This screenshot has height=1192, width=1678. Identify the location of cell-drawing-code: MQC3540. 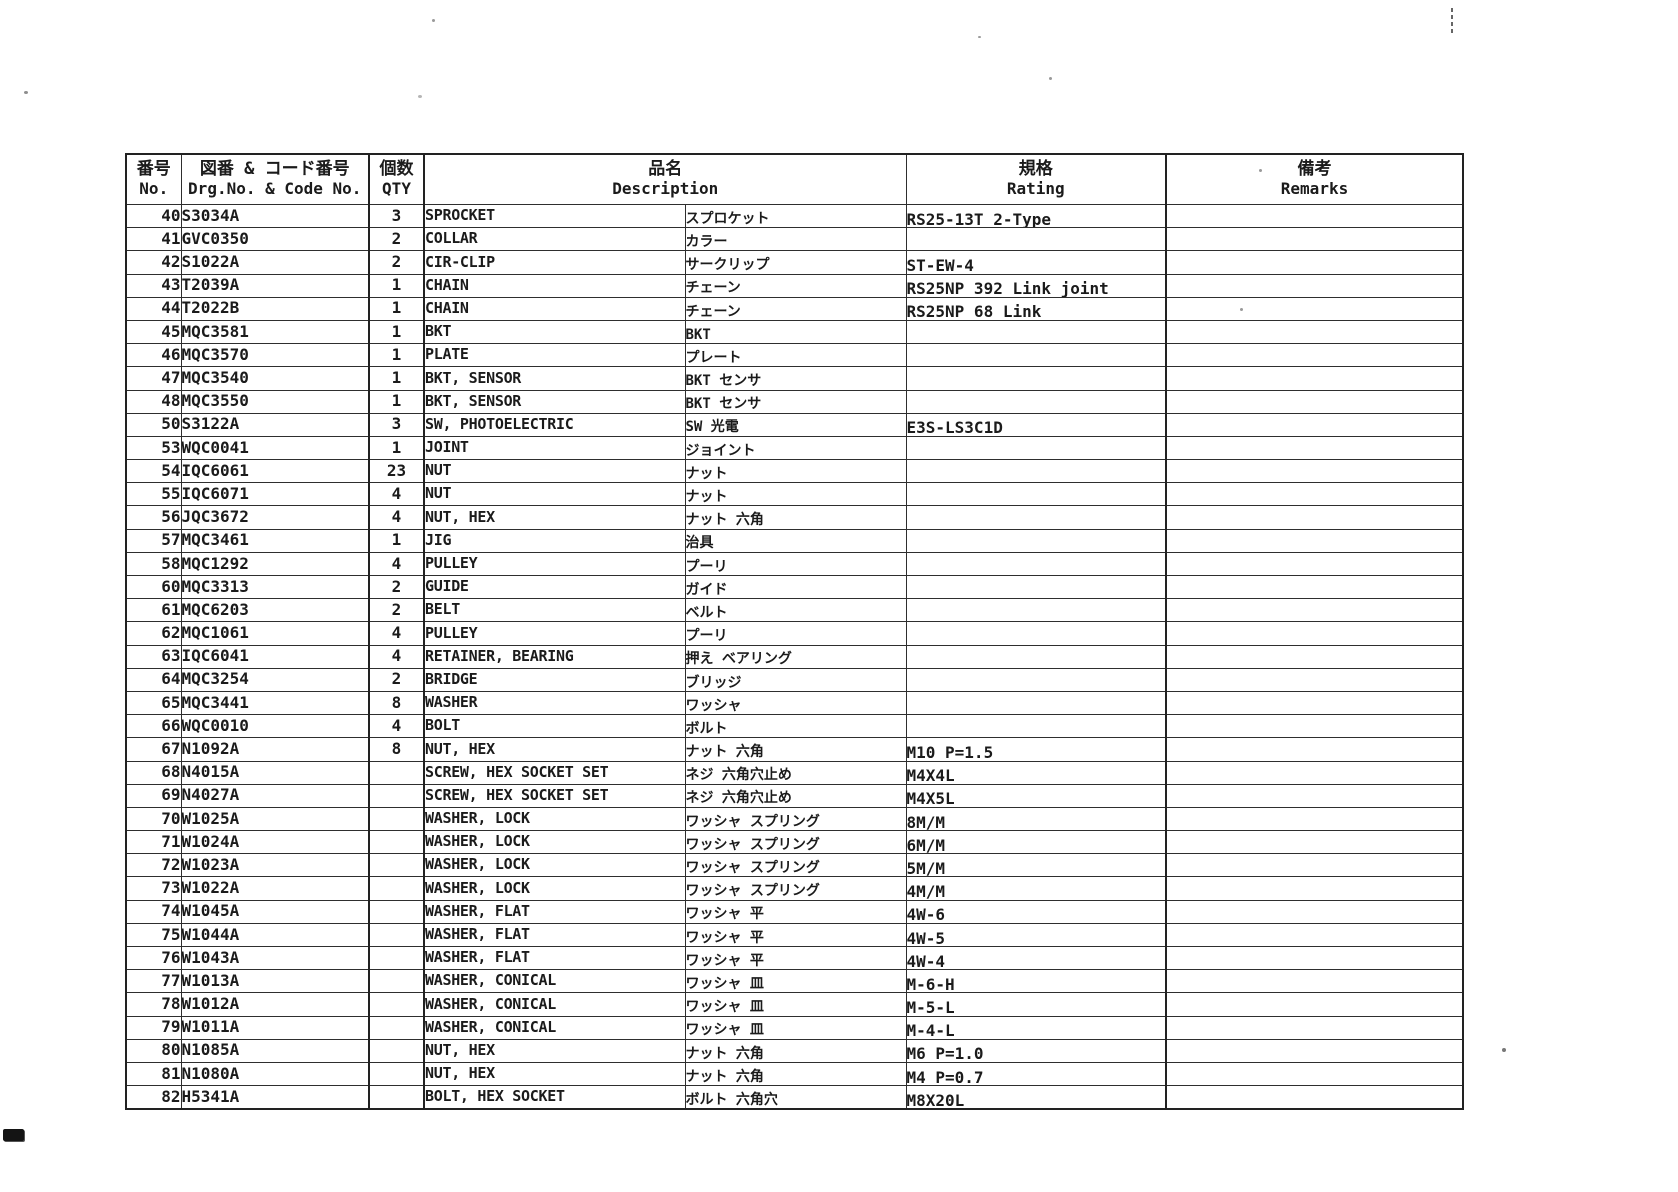
(275, 378).